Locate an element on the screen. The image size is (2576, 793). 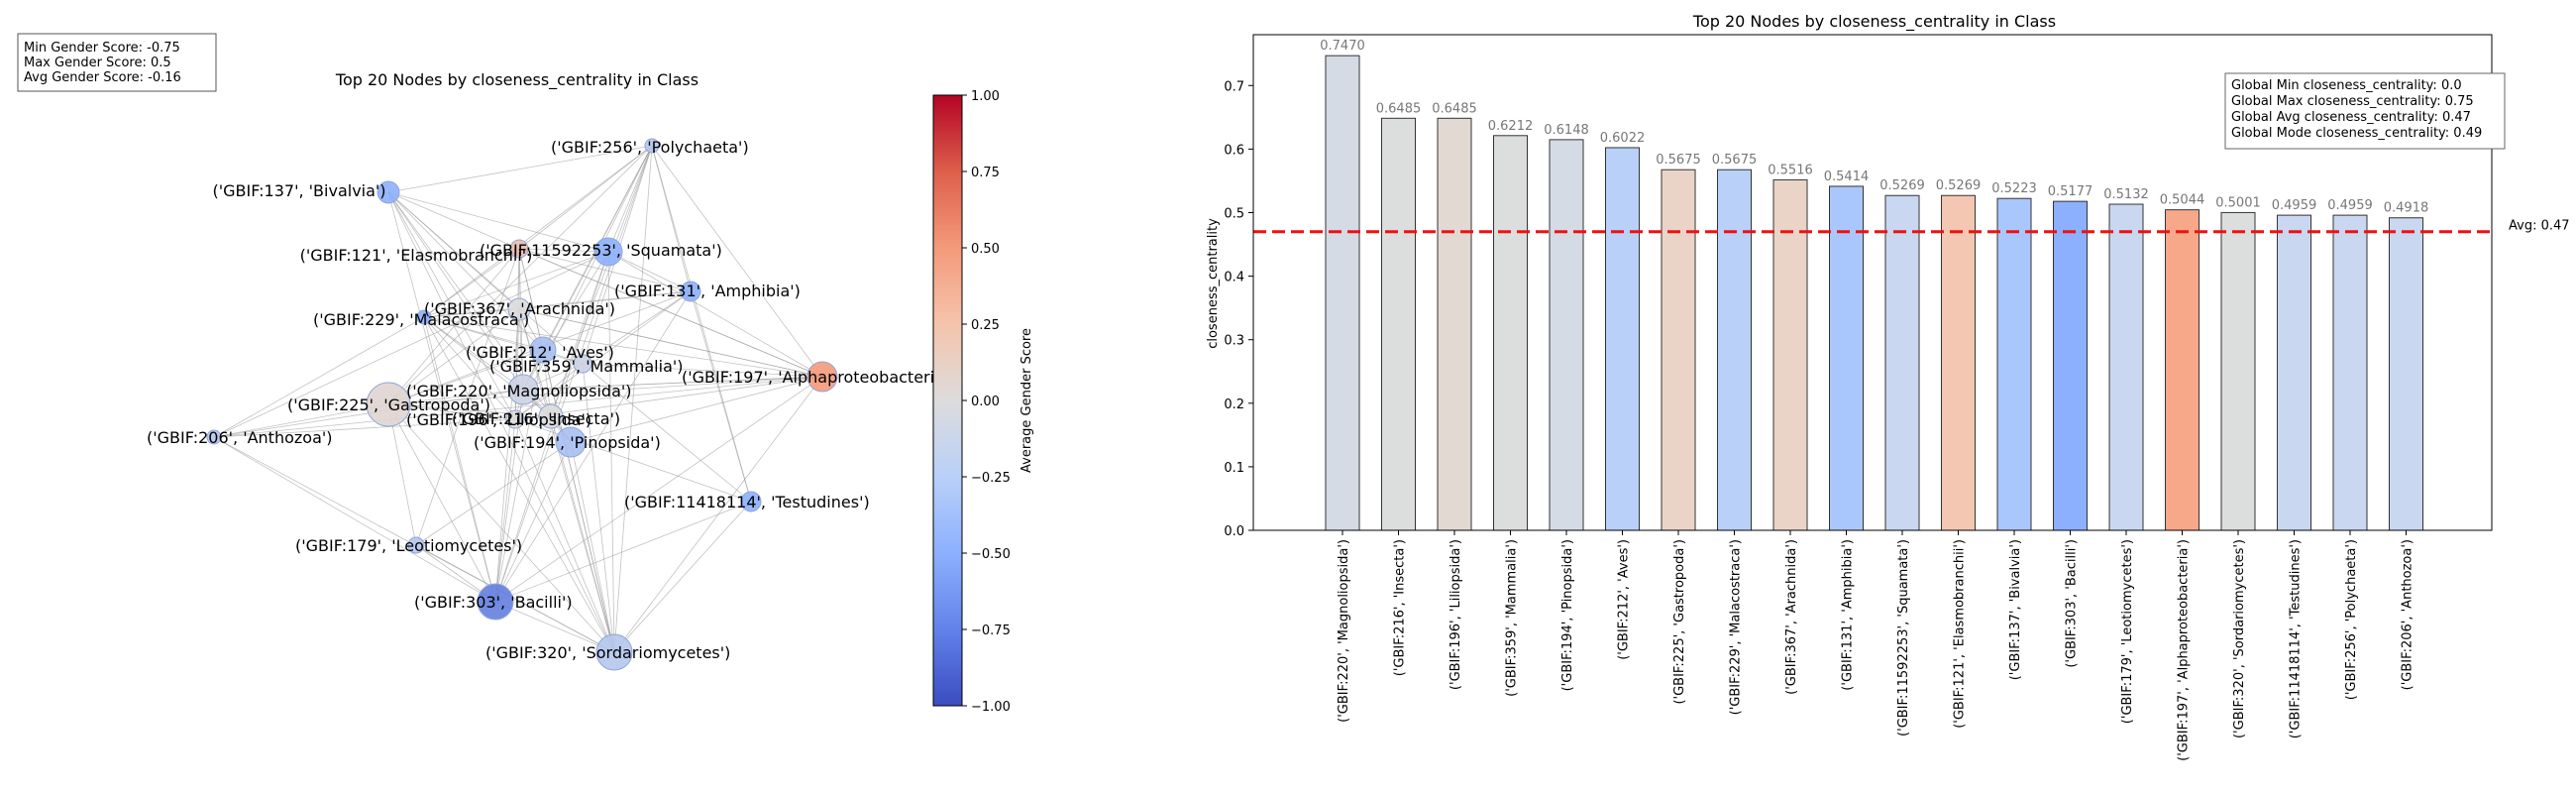
network-node-label: ('GBIF:225', 'Gastropoda') is located at coordinates (388, 405).